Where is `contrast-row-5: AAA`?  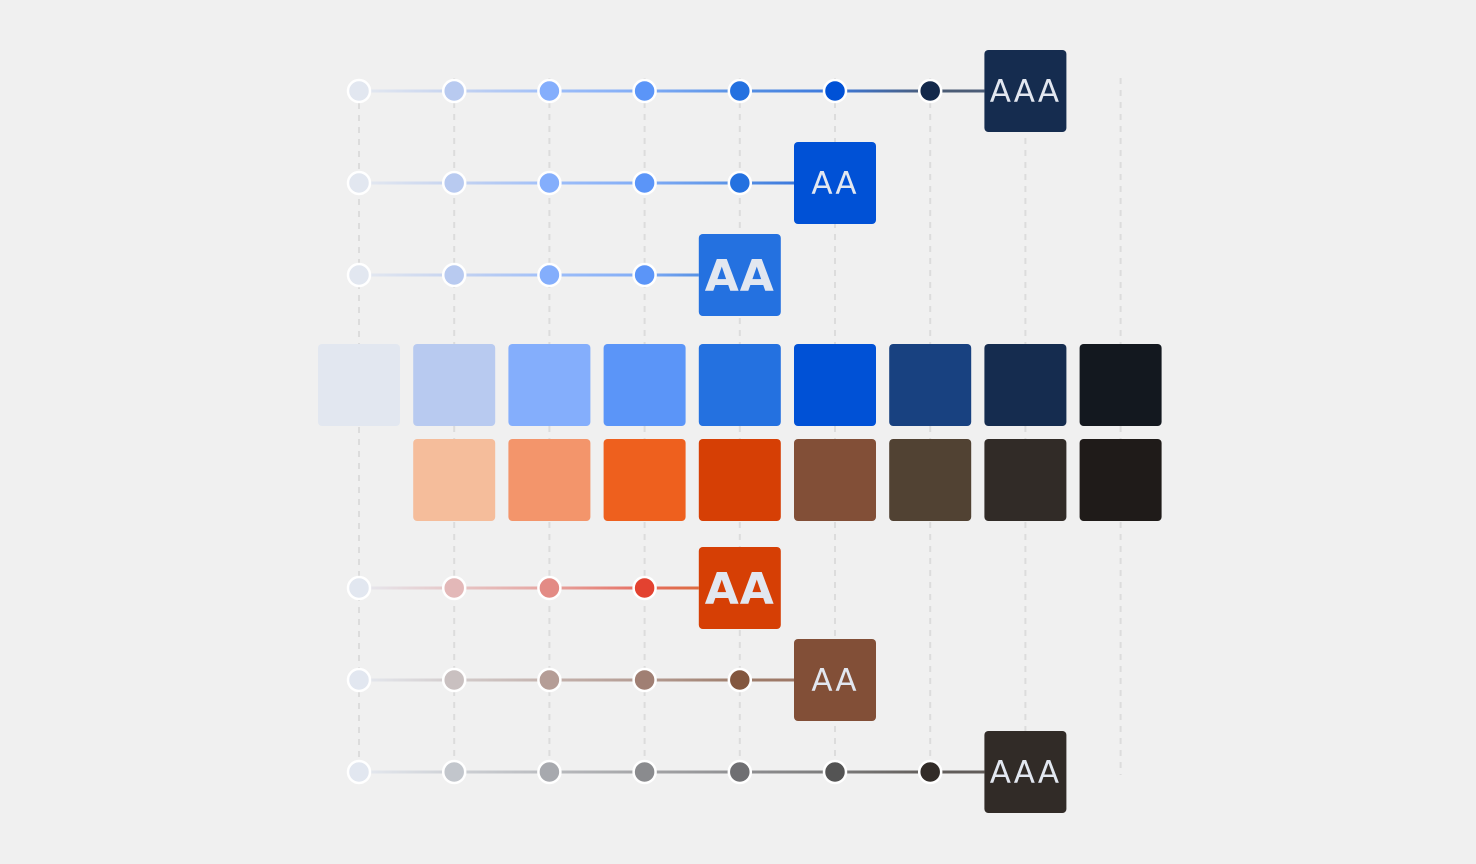 contrast-row-5: AAA is located at coordinates (706, 772).